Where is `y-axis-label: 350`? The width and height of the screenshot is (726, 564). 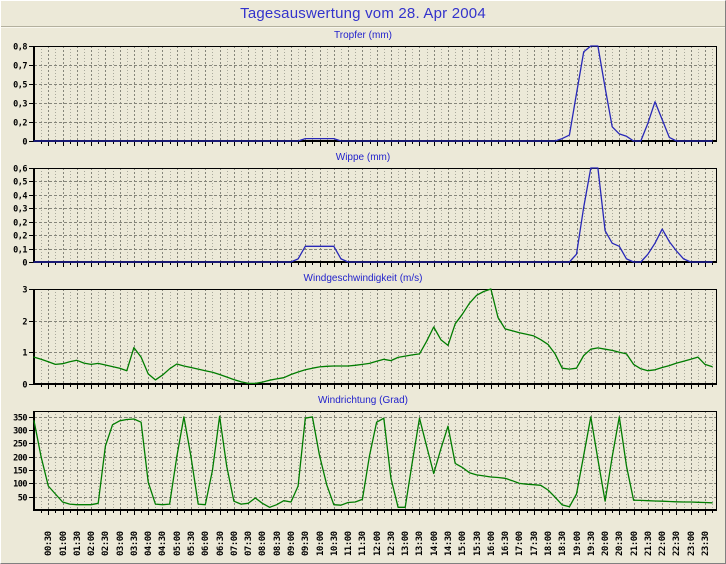 y-axis-label: 350 is located at coordinates (20, 419).